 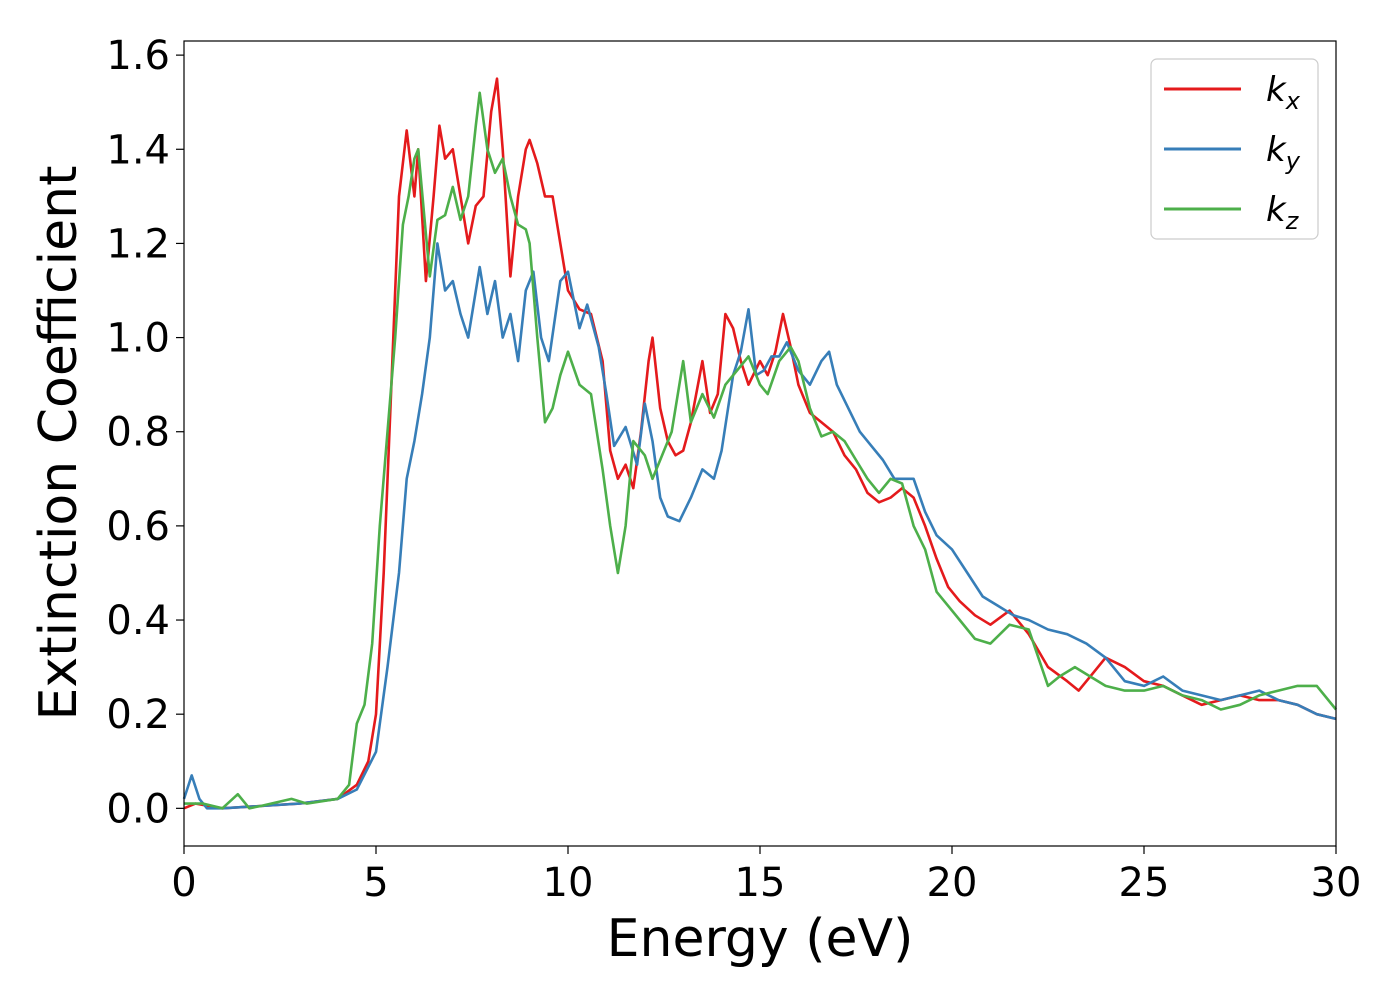 What do you see at coordinates (138, 715) in the screenshot?
I see `y-tick-label: 0.2` at bounding box center [138, 715].